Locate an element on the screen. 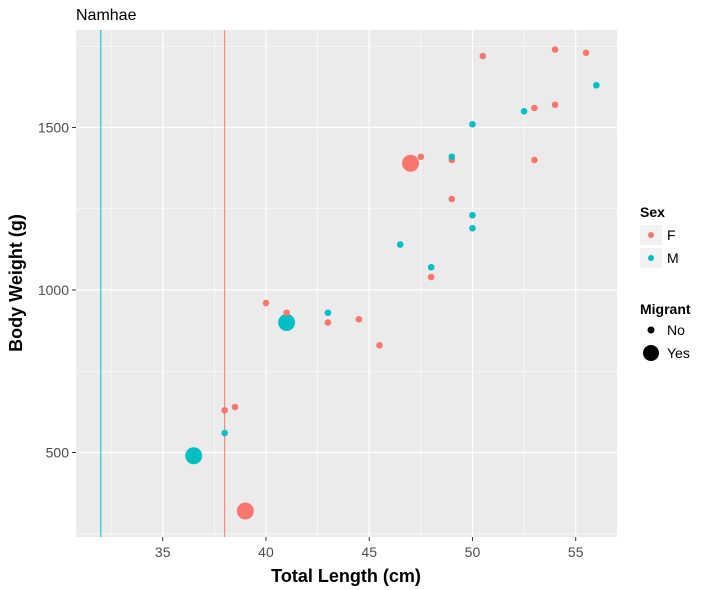 Image resolution: width=713 pixels, height=590 pixels. x-tick-label: 55 is located at coordinates (576, 552).